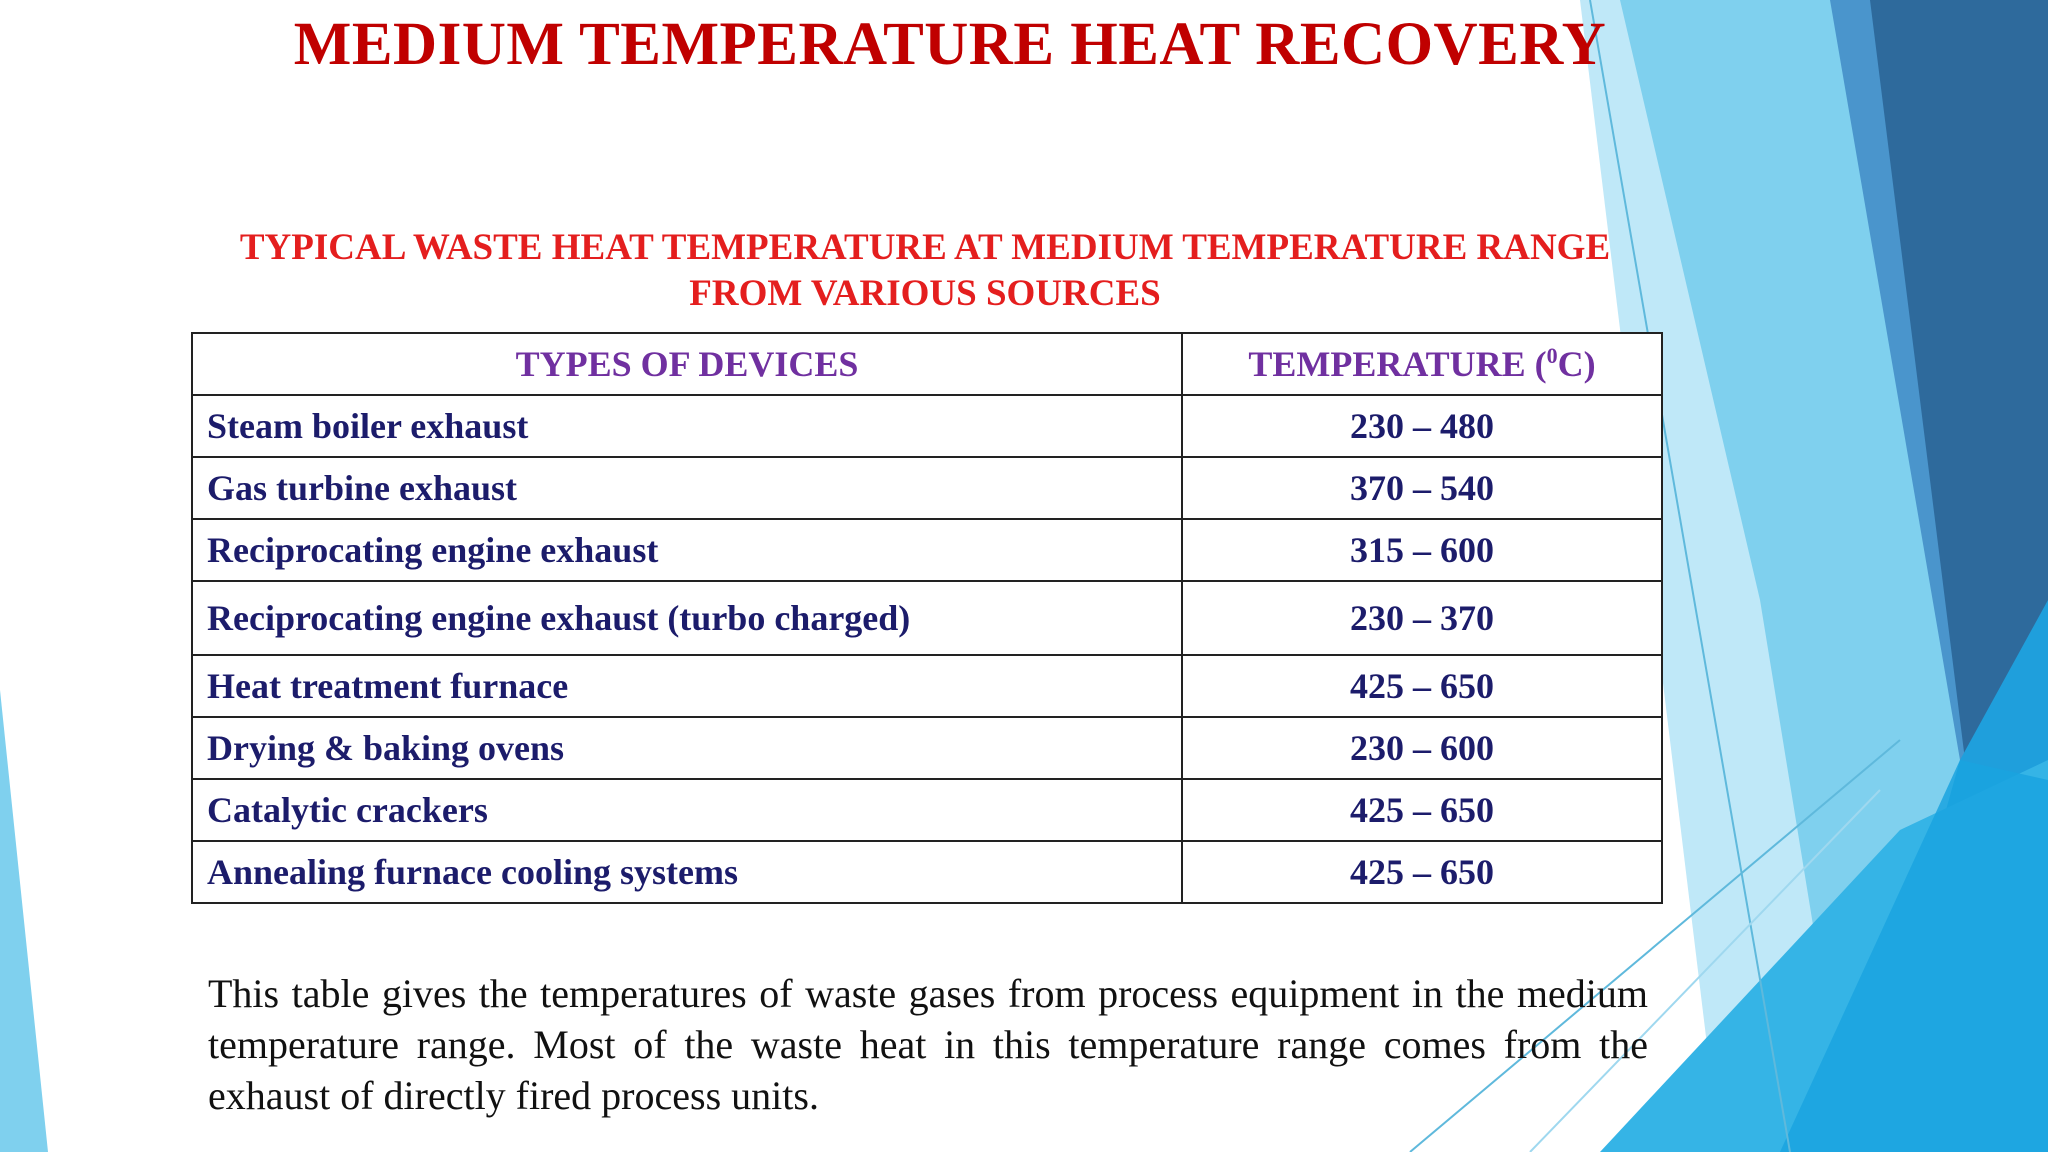 This screenshot has width=2048, height=1152. Describe the element at coordinates (687, 748) in the screenshot. I see `device-cell: Drying & baking ovens` at that location.